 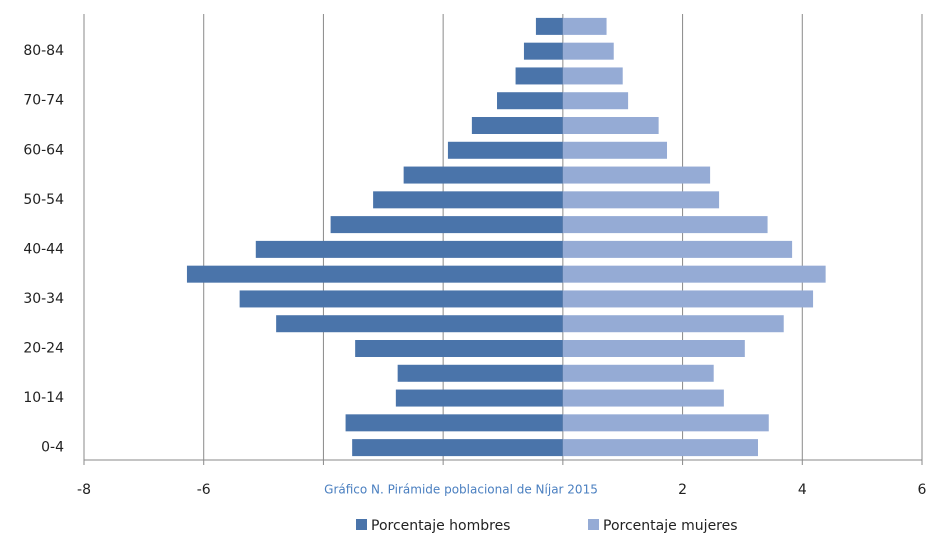 What do you see at coordinates (84, 490) in the screenshot?
I see `x-tick-label: -8` at bounding box center [84, 490].